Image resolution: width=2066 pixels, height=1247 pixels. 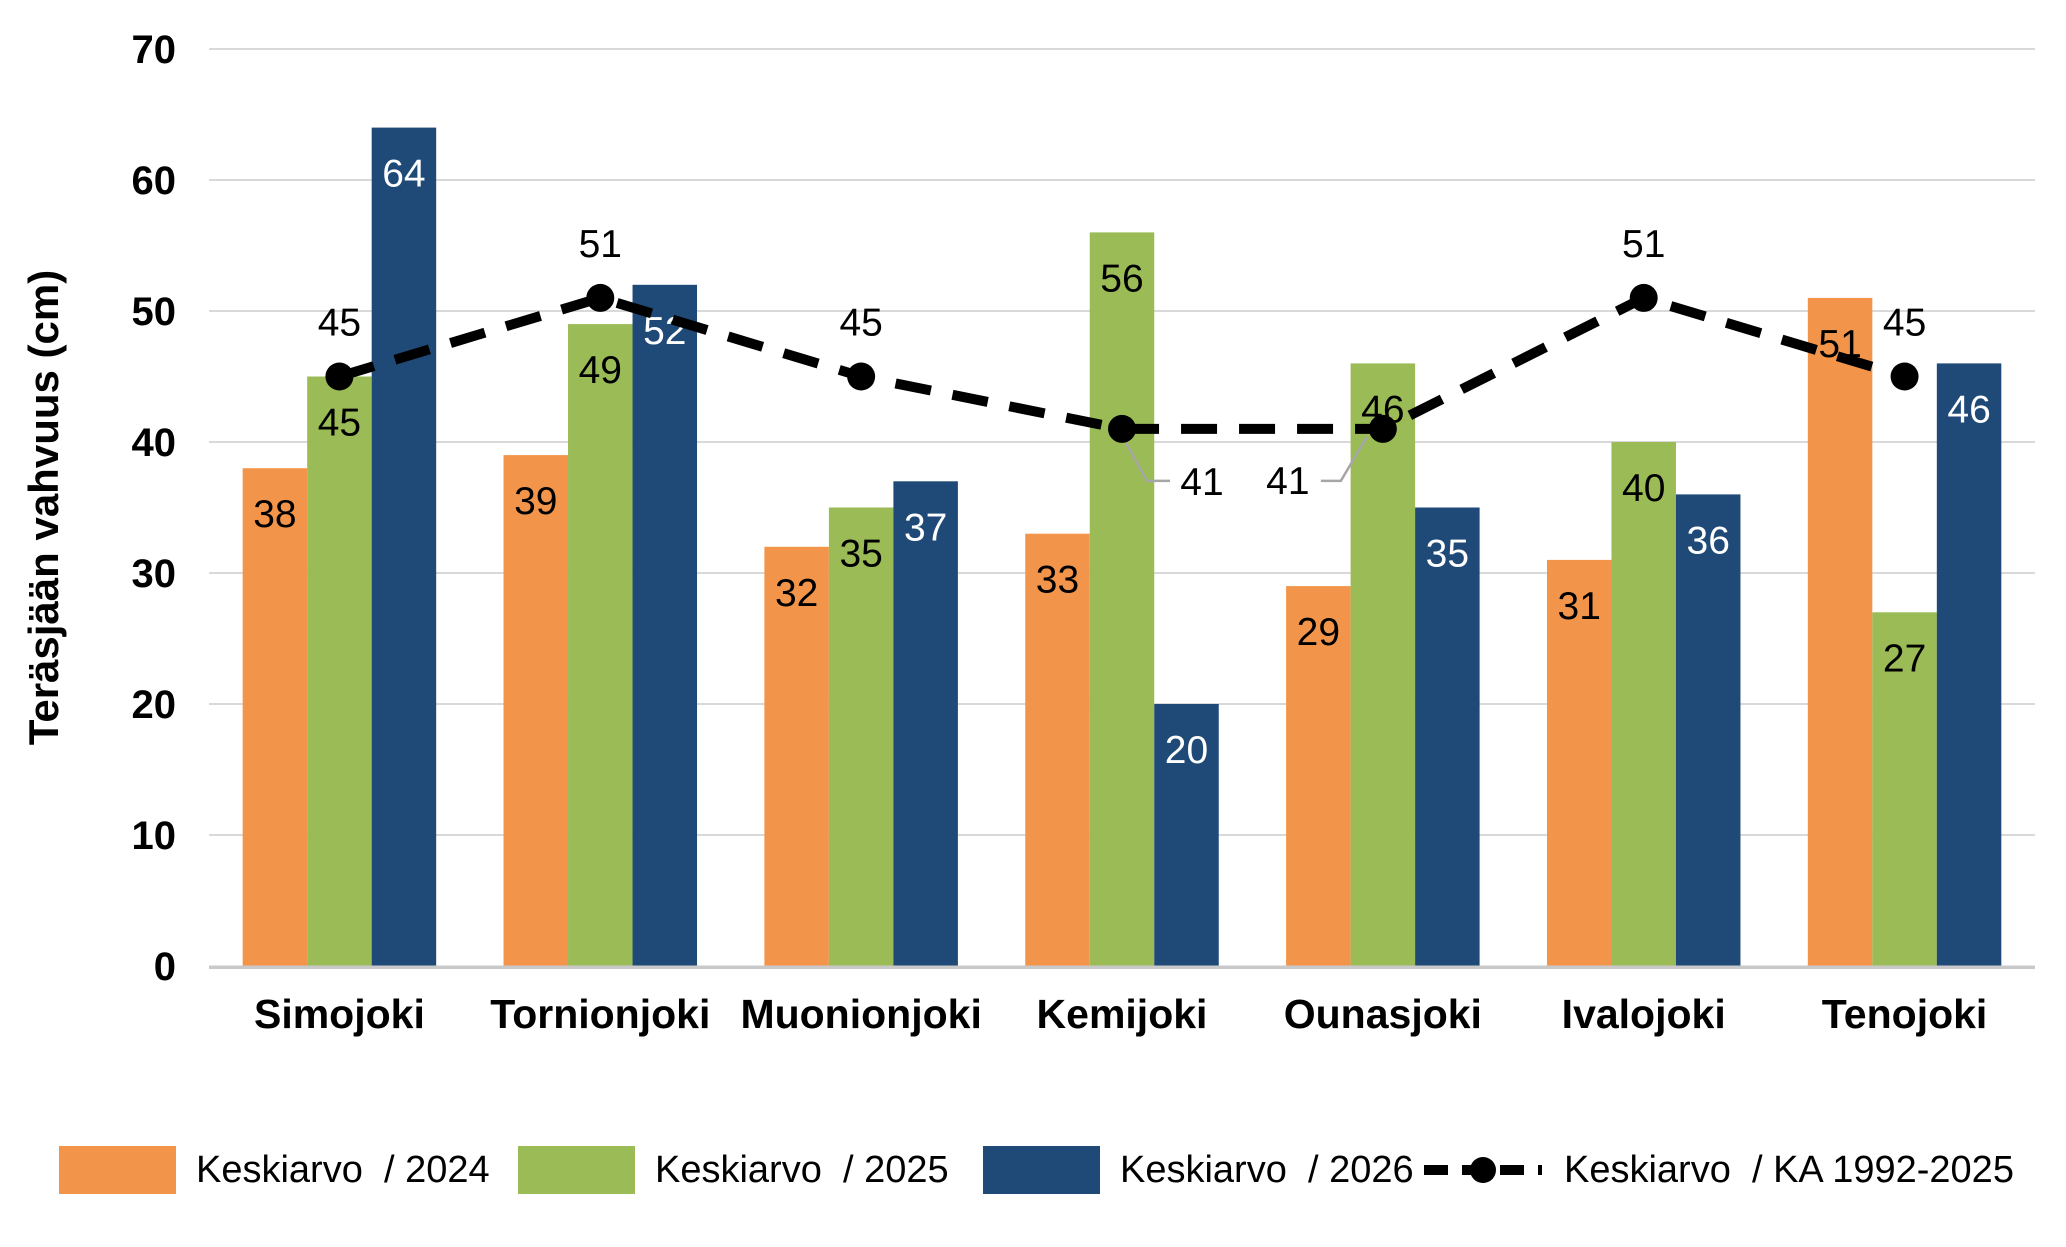 What do you see at coordinates (154, 181) in the screenshot?
I see `y-tick-label: 60` at bounding box center [154, 181].